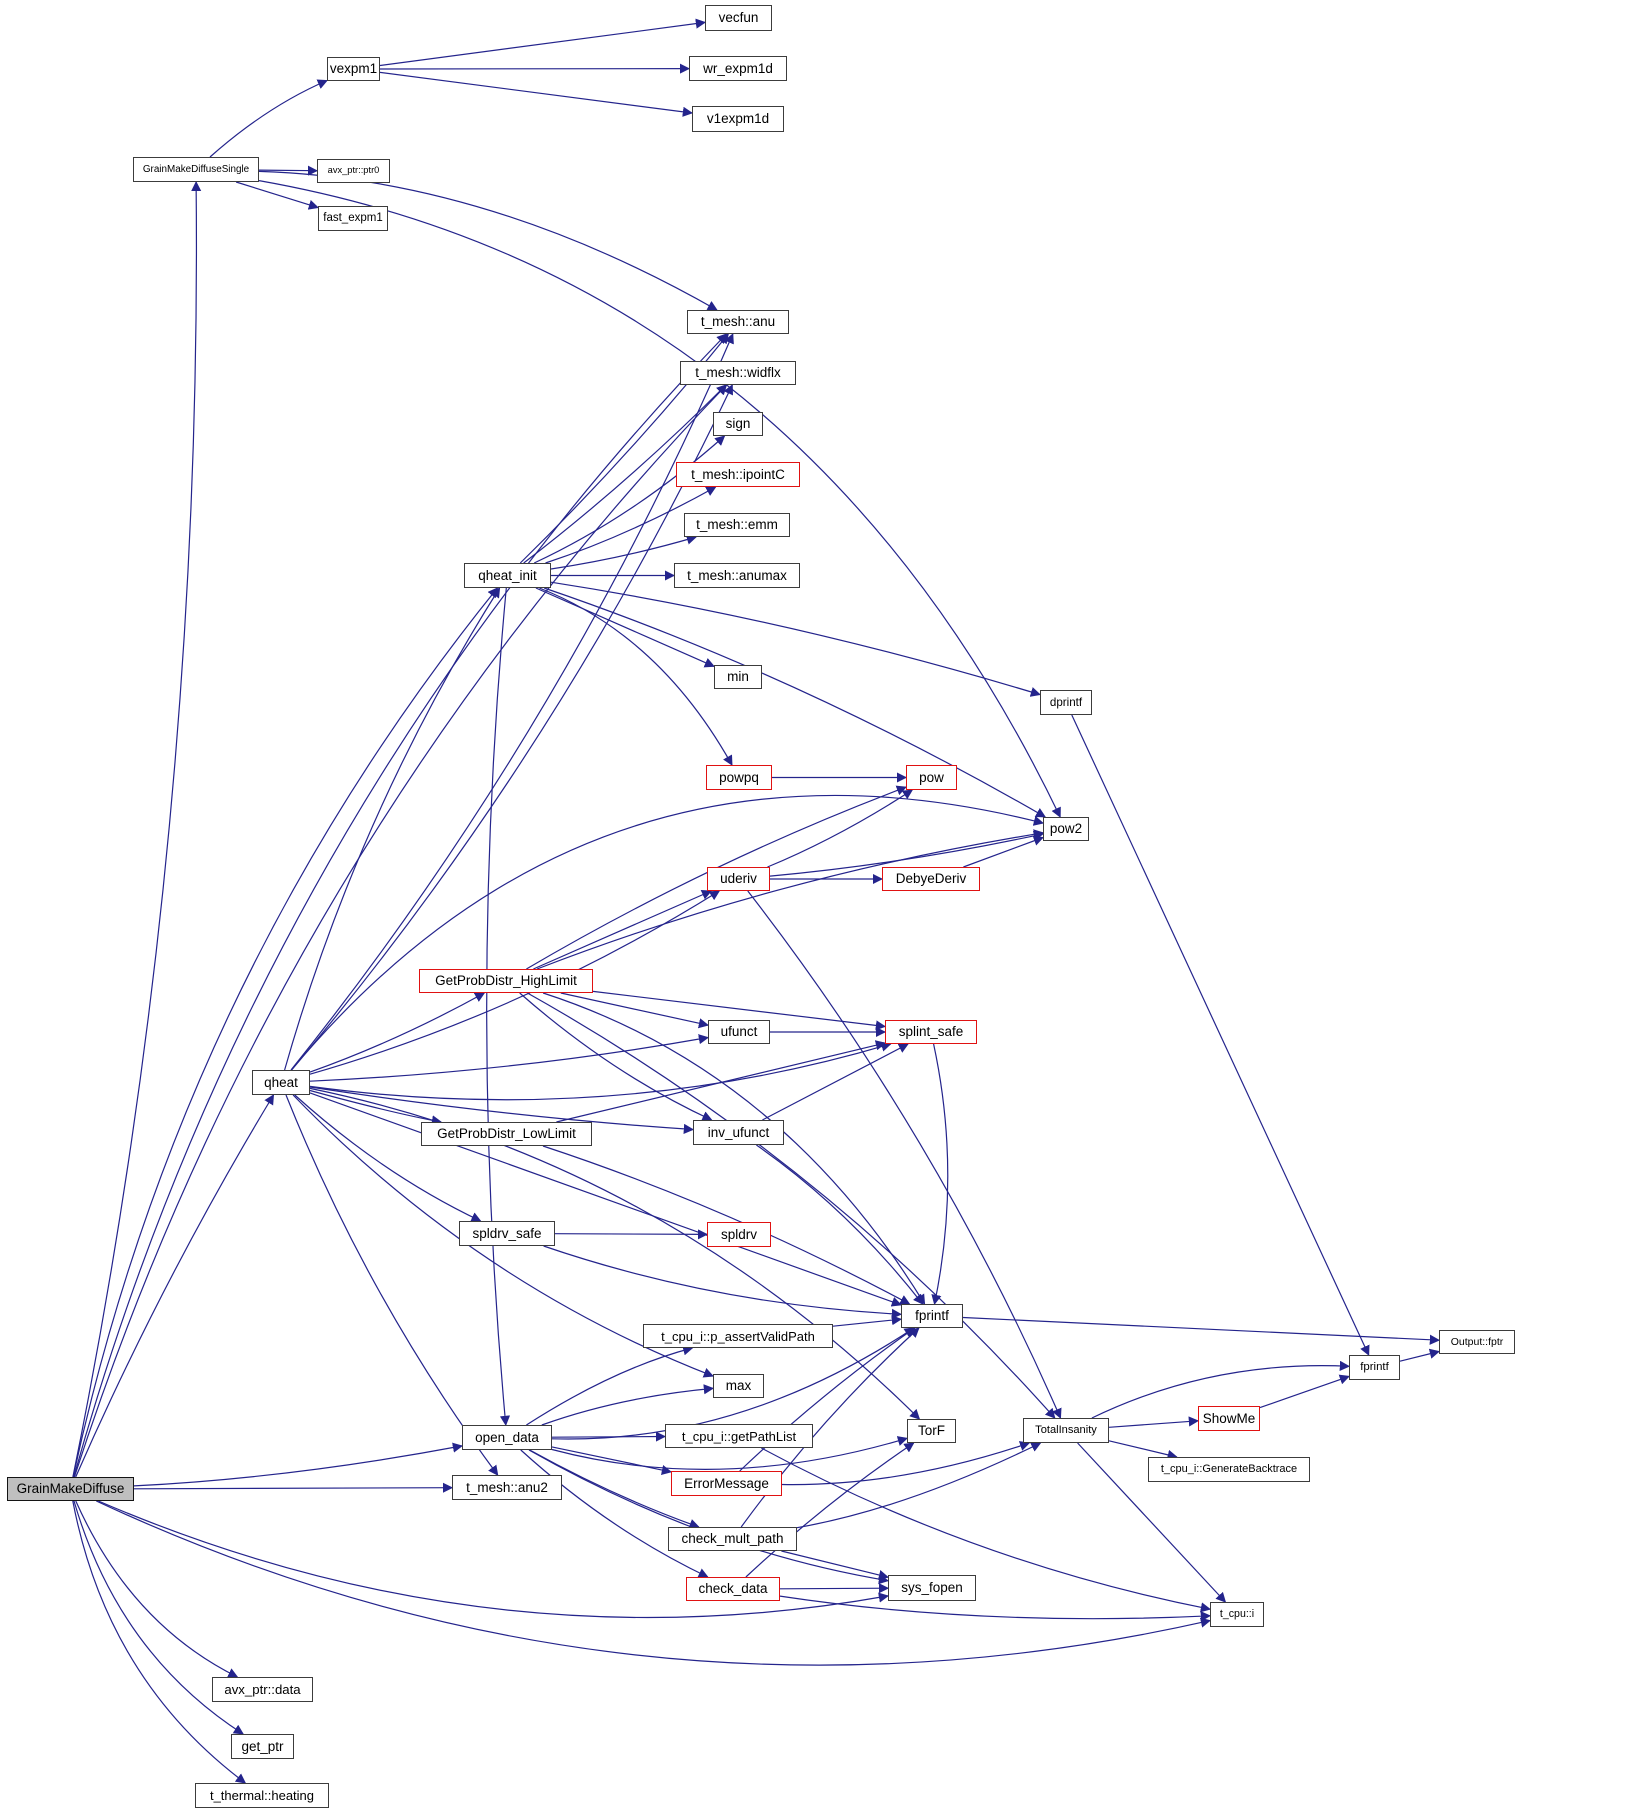  Describe the element at coordinates (840, 828) in the screenshot. I see `edge-uderiv--pow` at that location.